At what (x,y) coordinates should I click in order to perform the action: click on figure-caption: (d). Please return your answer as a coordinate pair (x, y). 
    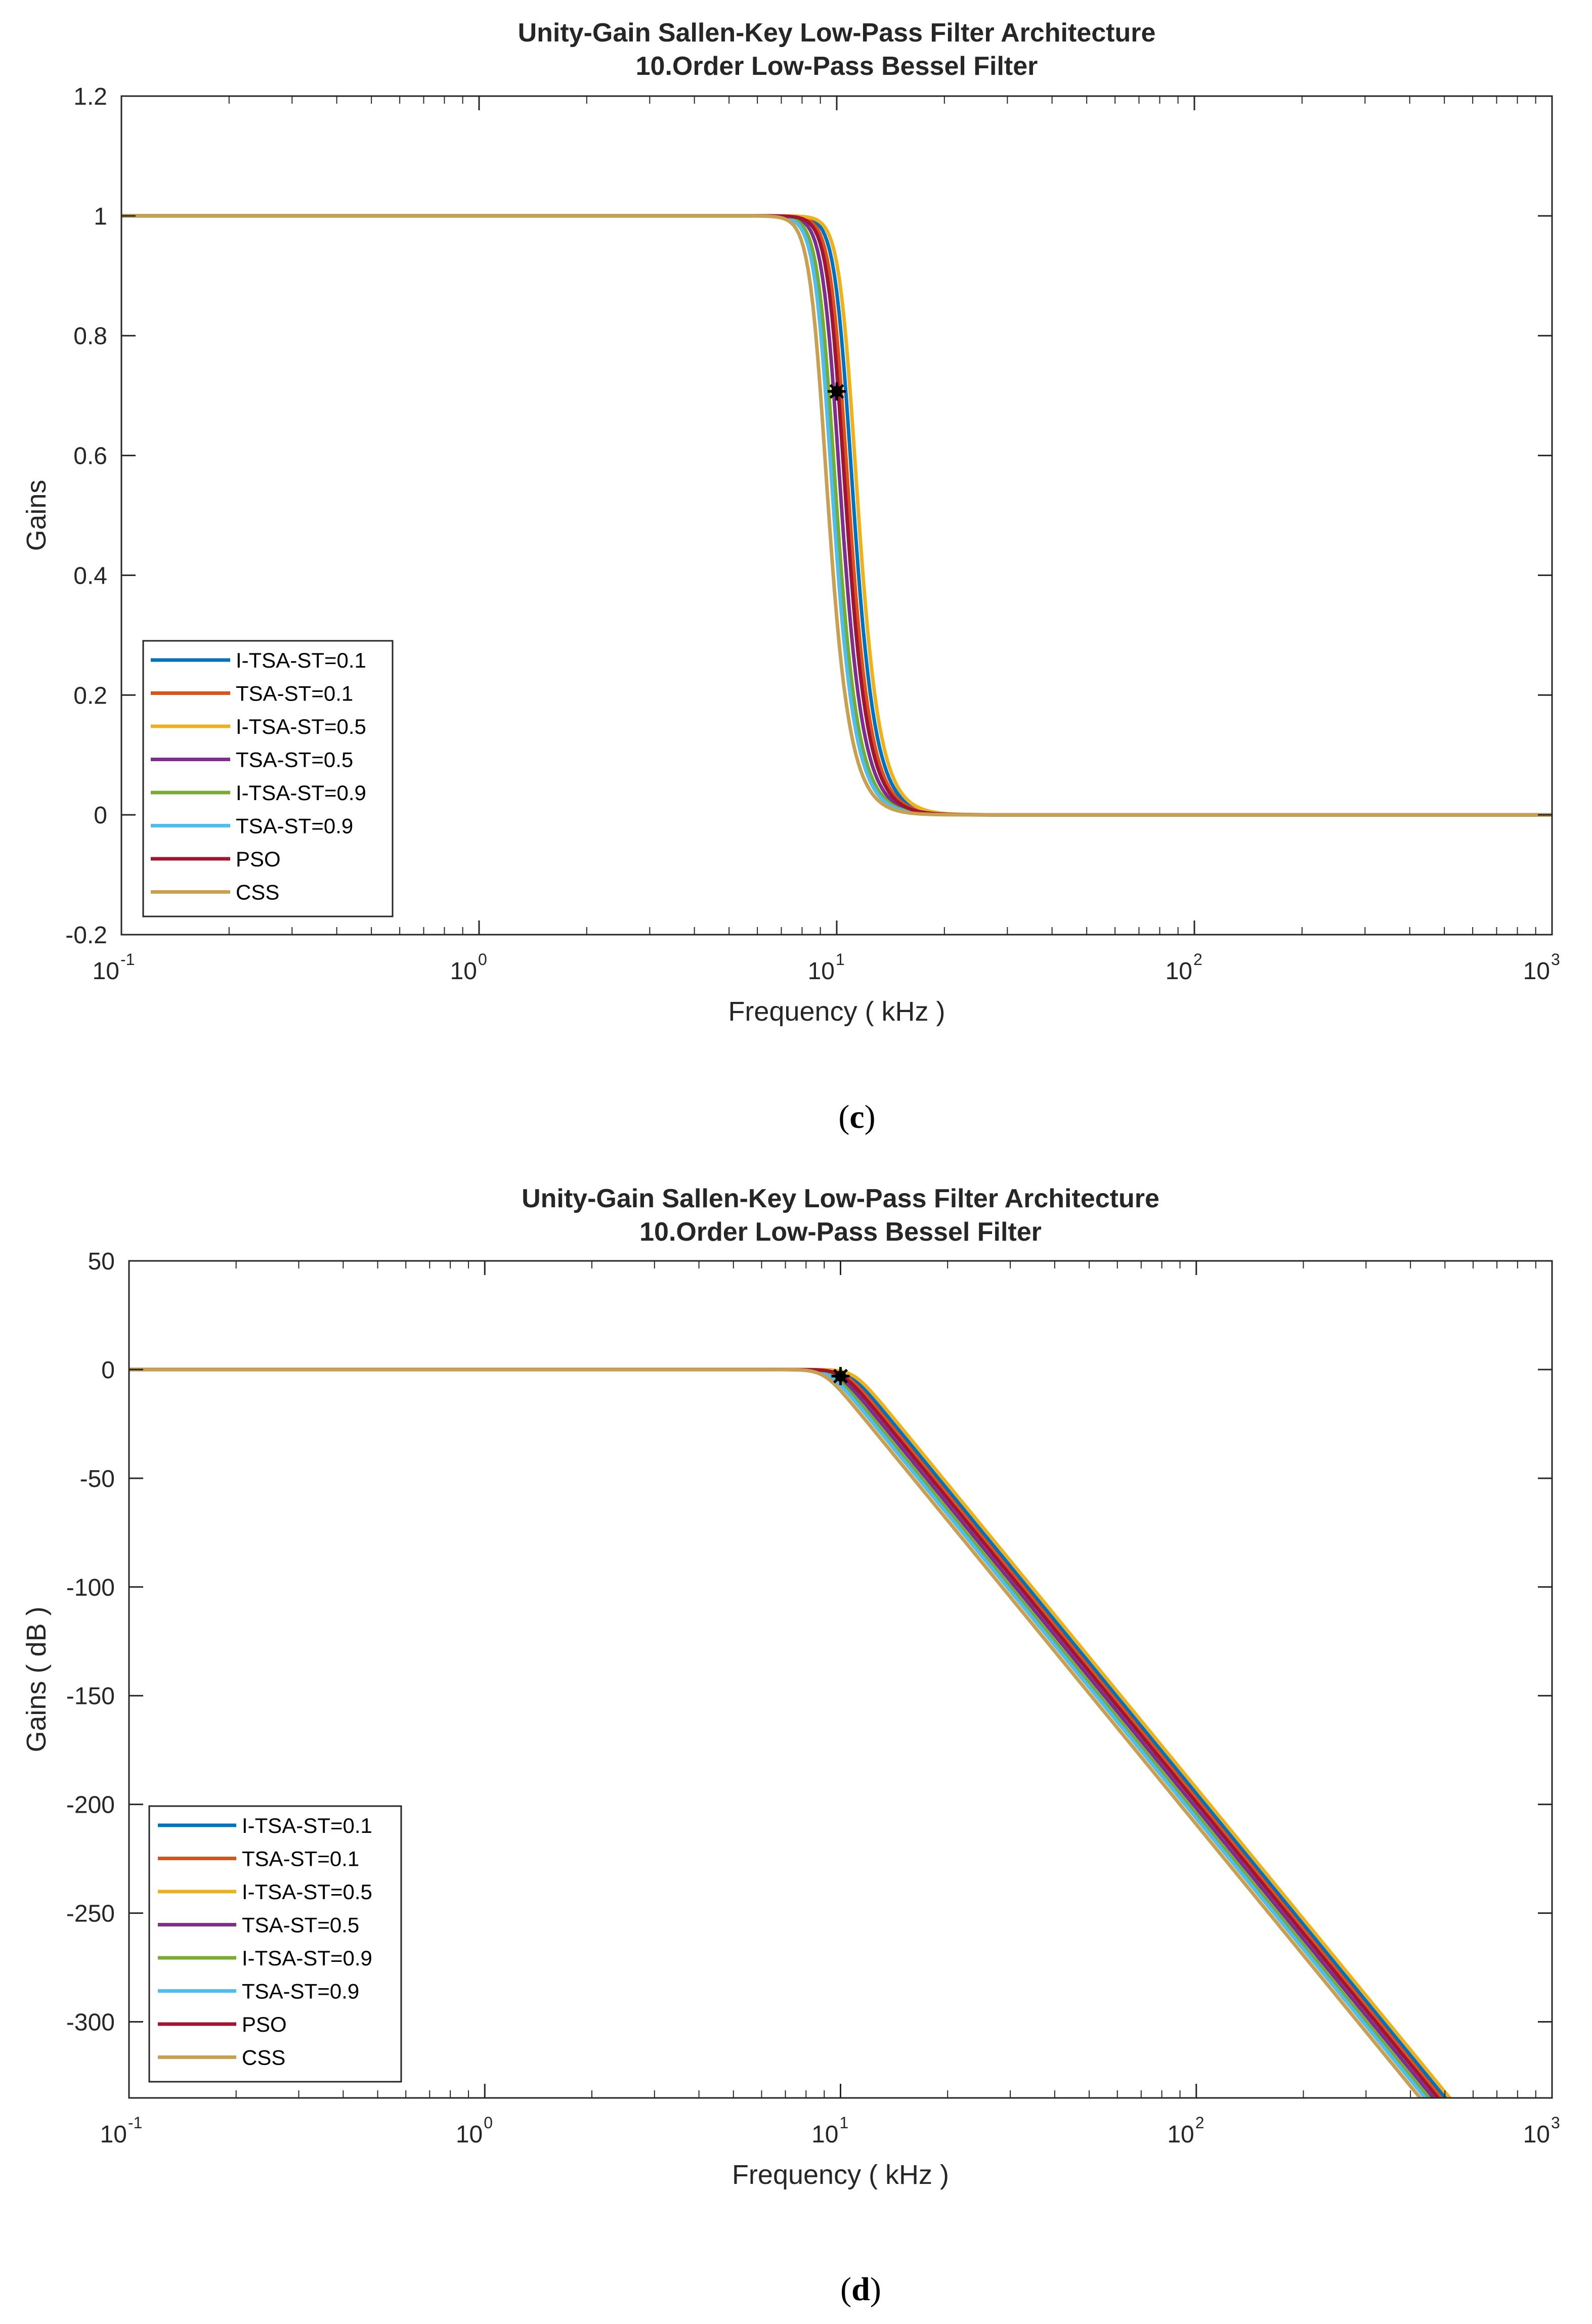
    Looking at the image, I should click on (860, 2290).